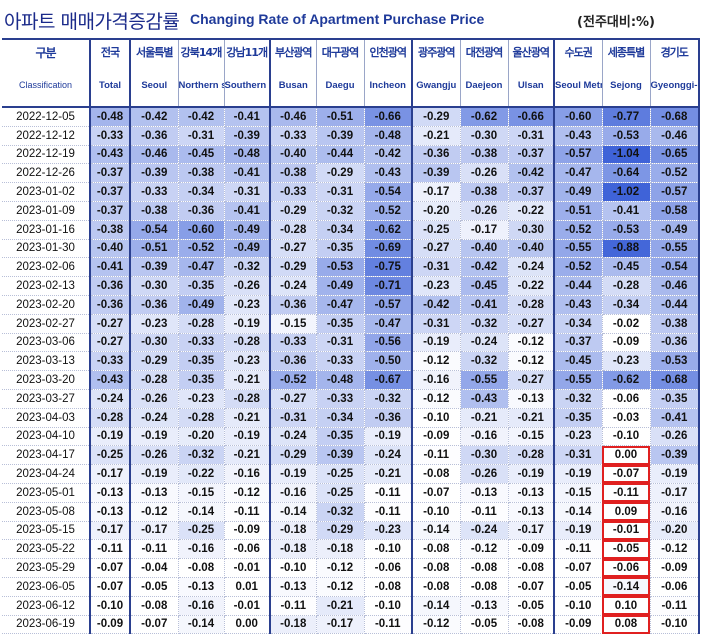 The height and width of the screenshot is (634, 707). I want to click on table-cell: -0.29, so click(293, 455).